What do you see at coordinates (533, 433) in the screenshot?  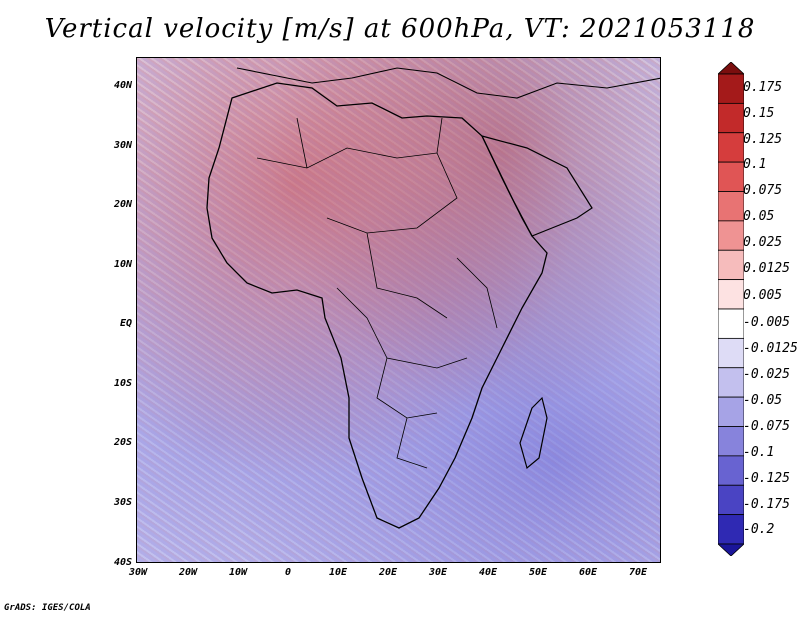 I see `madagascar-coastline` at bounding box center [533, 433].